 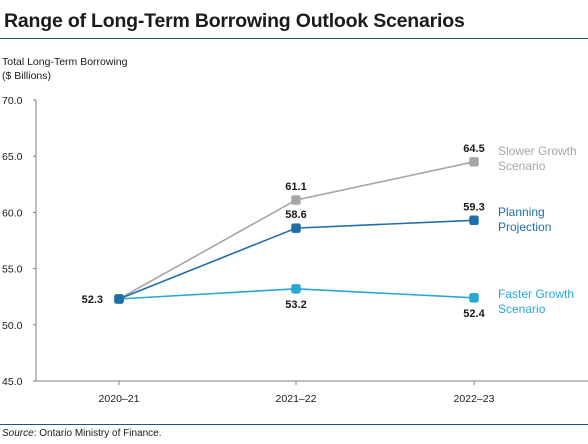 What do you see at coordinates (119, 399) in the screenshot?
I see `x-tick-label: 2020–21` at bounding box center [119, 399].